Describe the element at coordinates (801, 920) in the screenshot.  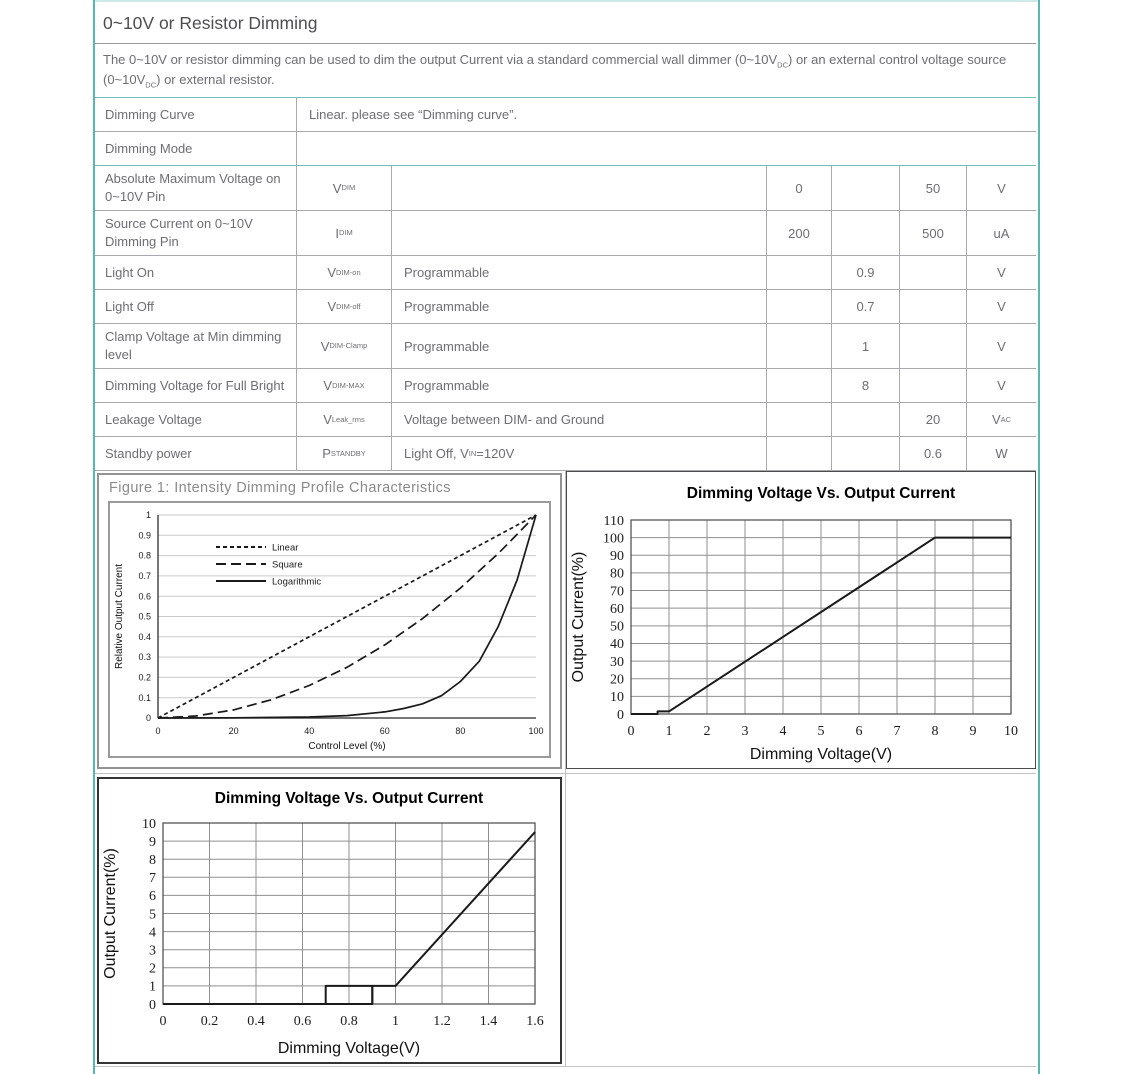
I see `charts-cell-bottom-right` at that location.